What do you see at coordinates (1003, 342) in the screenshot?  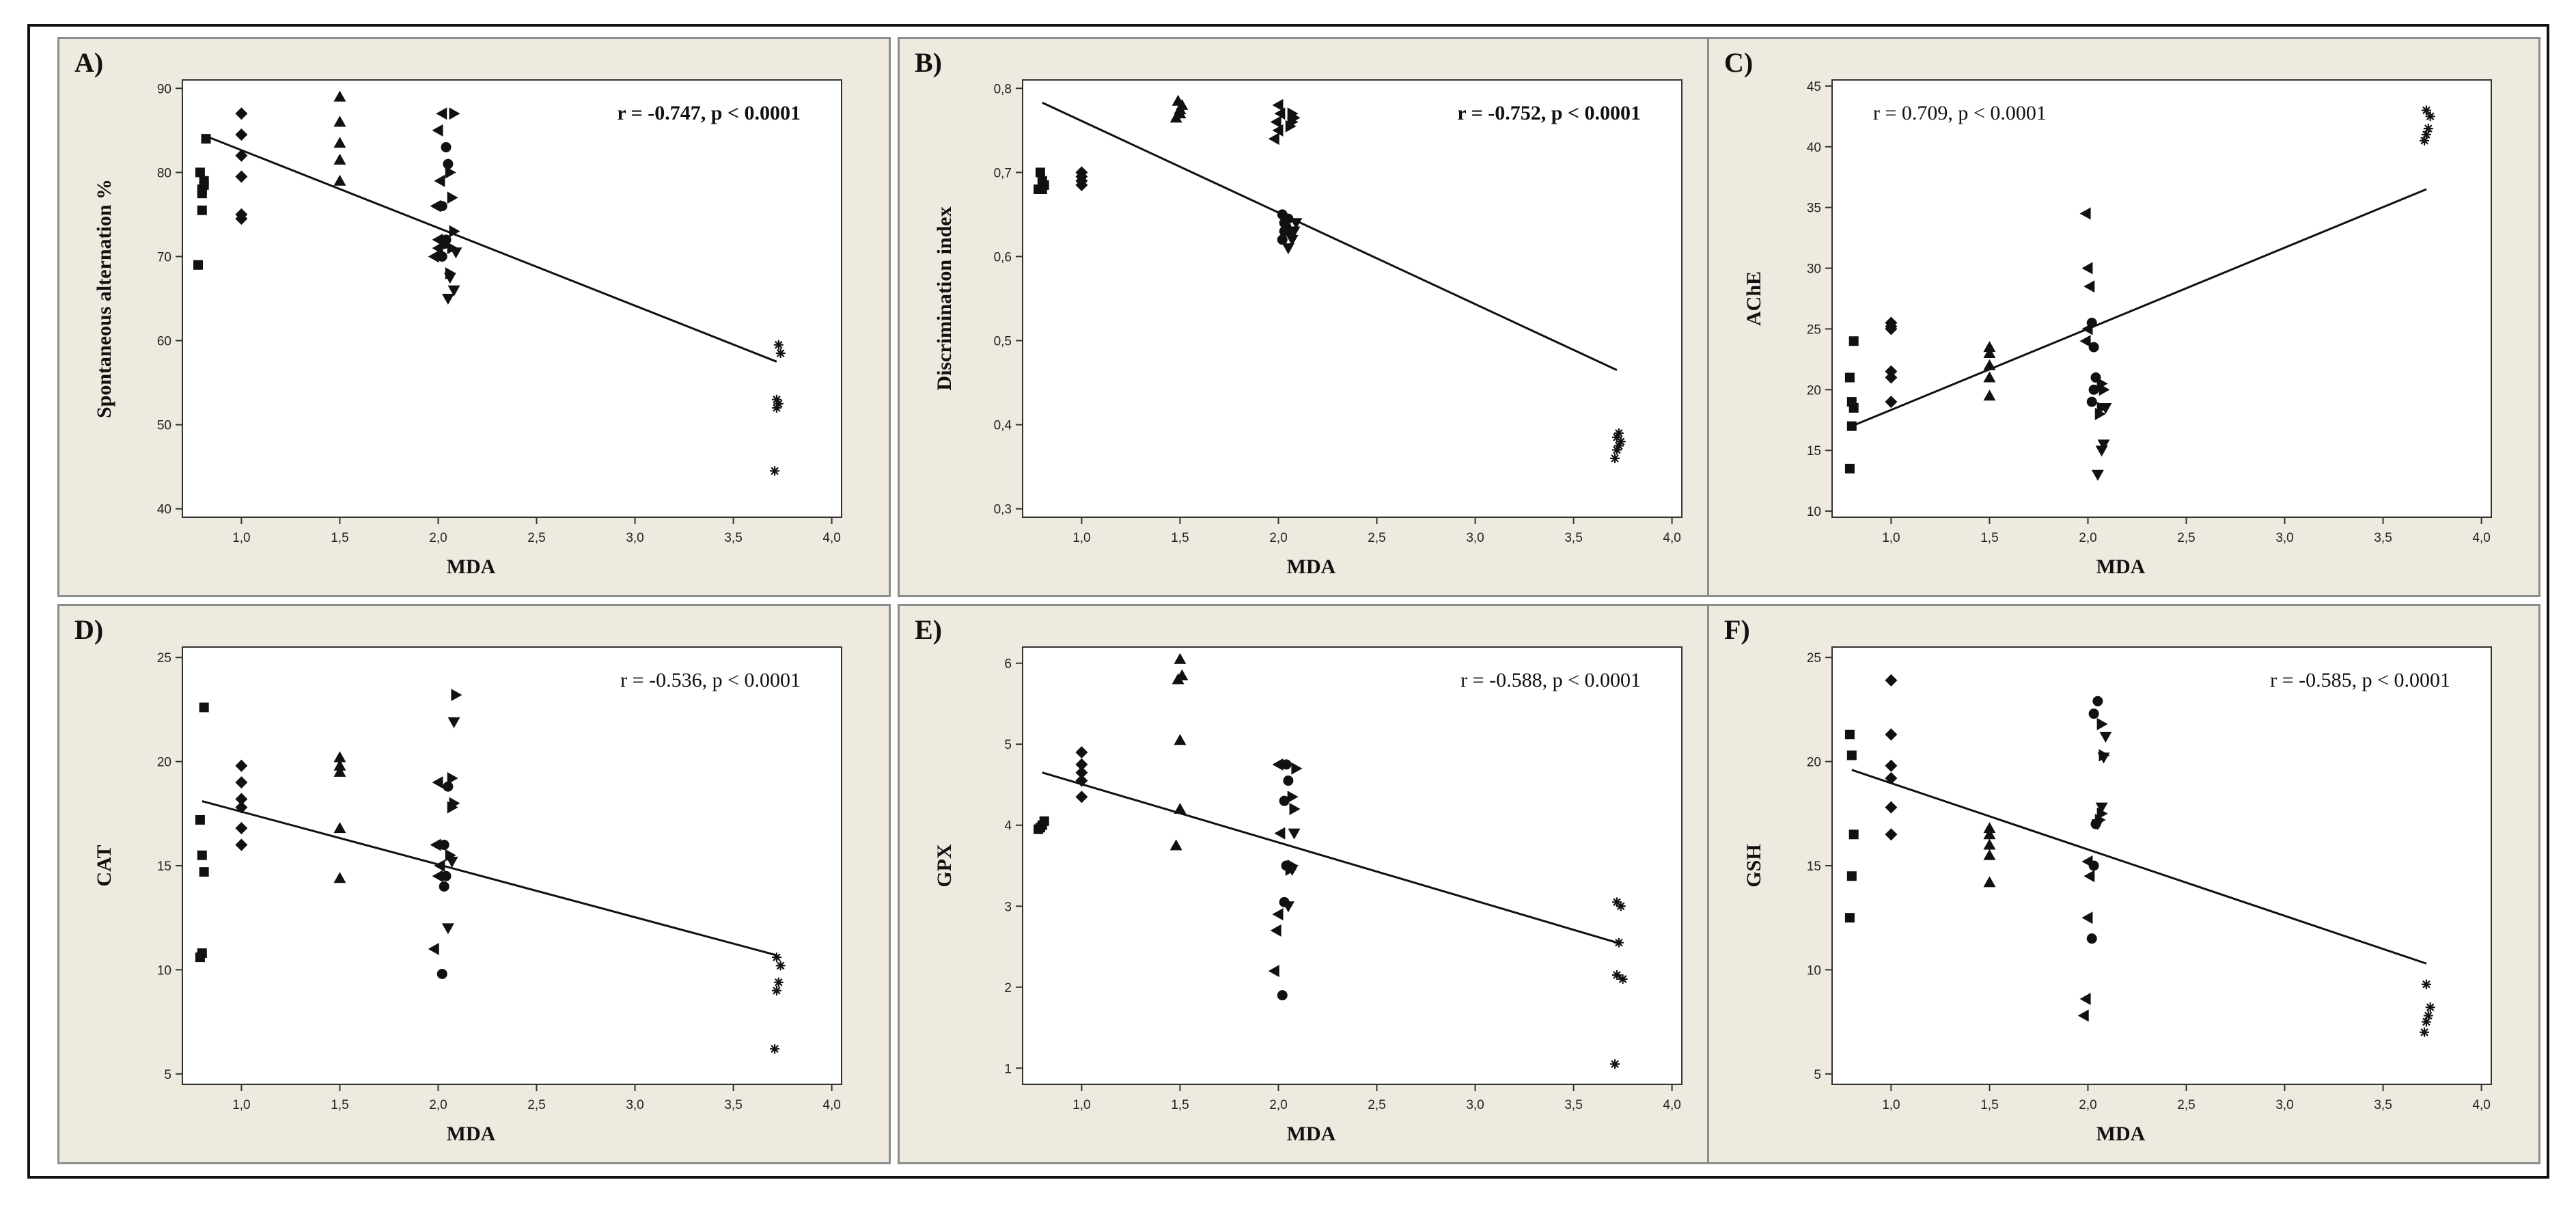 I see `y-tick-label: 0,5` at bounding box center [1003, 342].